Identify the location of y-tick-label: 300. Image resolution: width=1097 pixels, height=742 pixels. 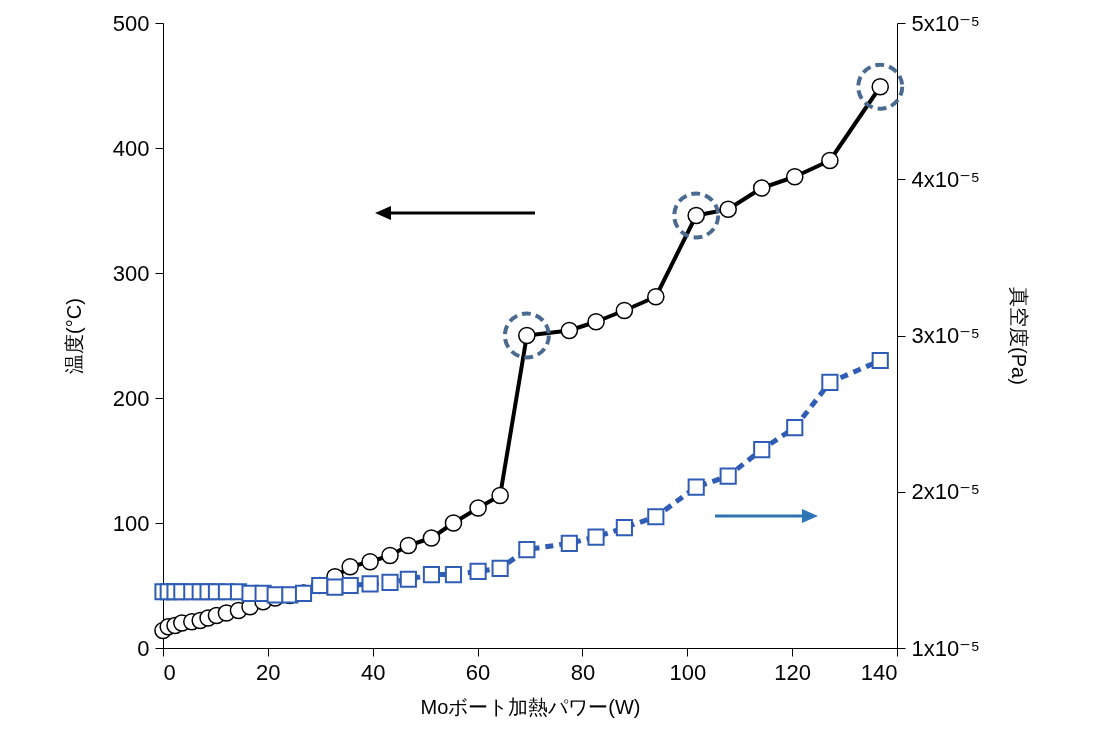
(131, 273).